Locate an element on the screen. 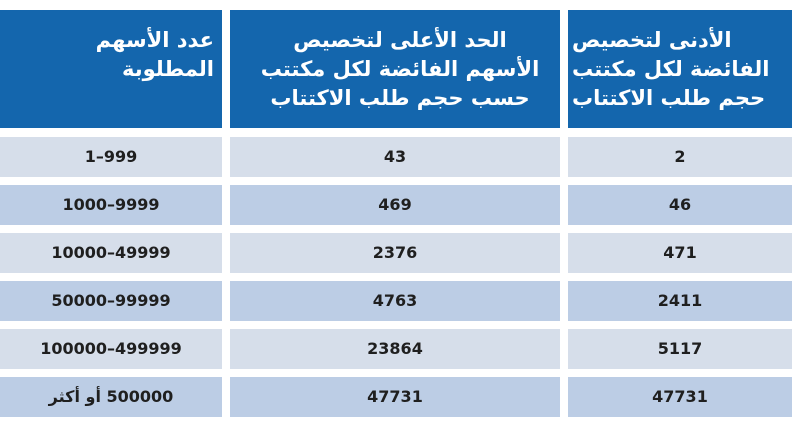 The width and height of the screenshot is (792, 446). cell-text: 50000–99999 is located at coordinates (111, 300).